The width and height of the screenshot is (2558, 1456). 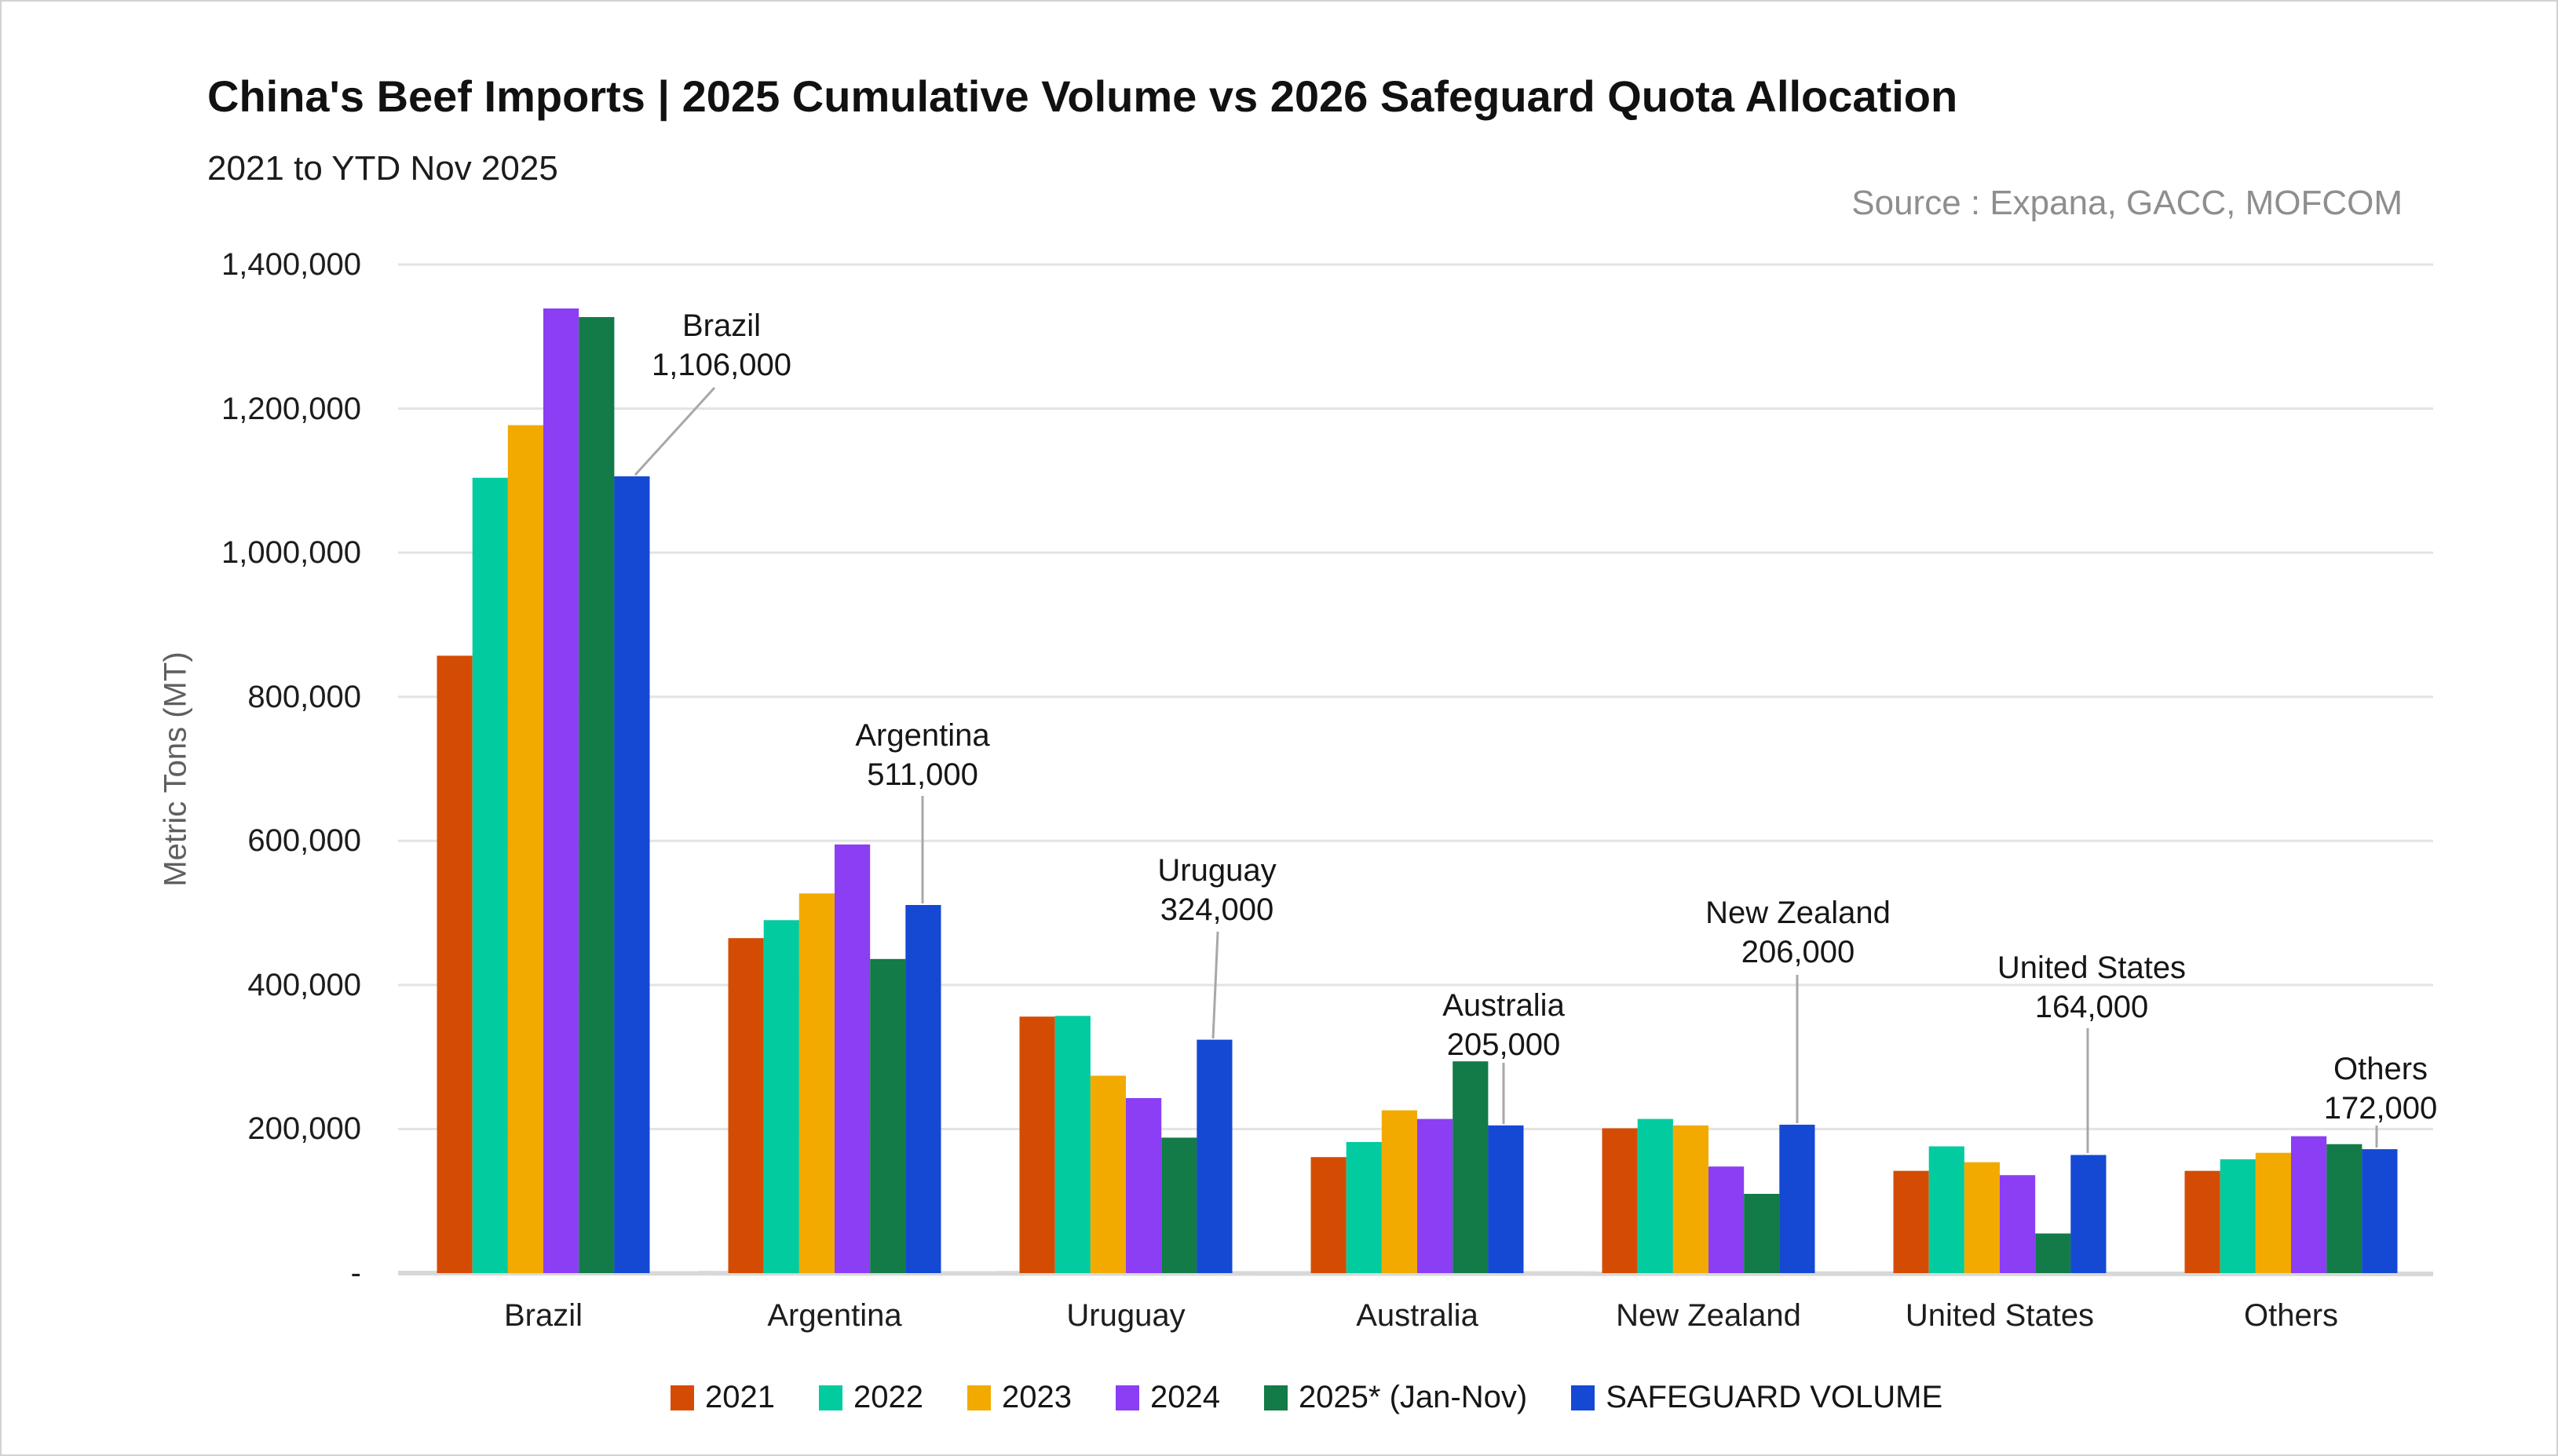 What do you see at coordinates (721, 345) in the screenshot?
I see `annotation-brazil: Brazil 1,106,000` at bounding box center [721, 345].